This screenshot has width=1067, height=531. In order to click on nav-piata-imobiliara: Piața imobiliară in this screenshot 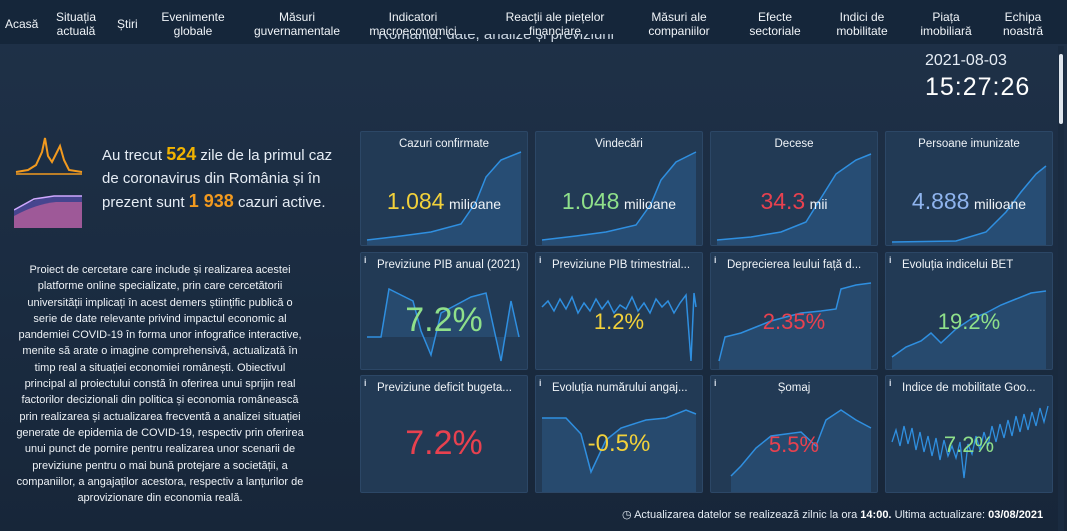, I will do `click(946, 24)`.